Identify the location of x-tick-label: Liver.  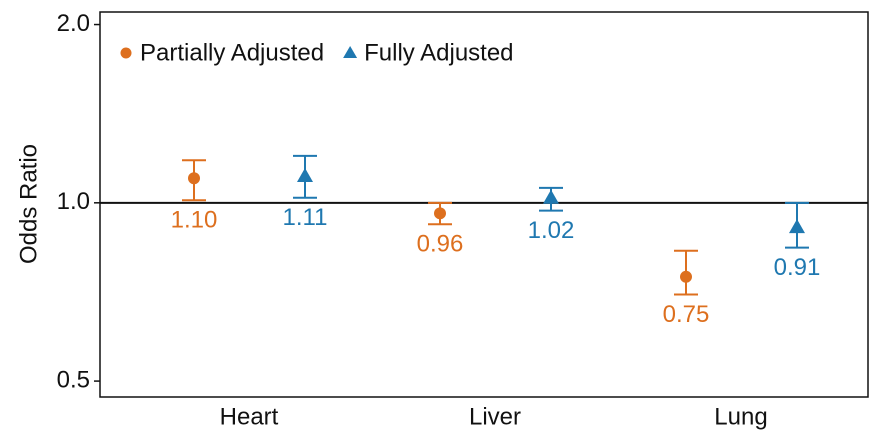
(495, 416).